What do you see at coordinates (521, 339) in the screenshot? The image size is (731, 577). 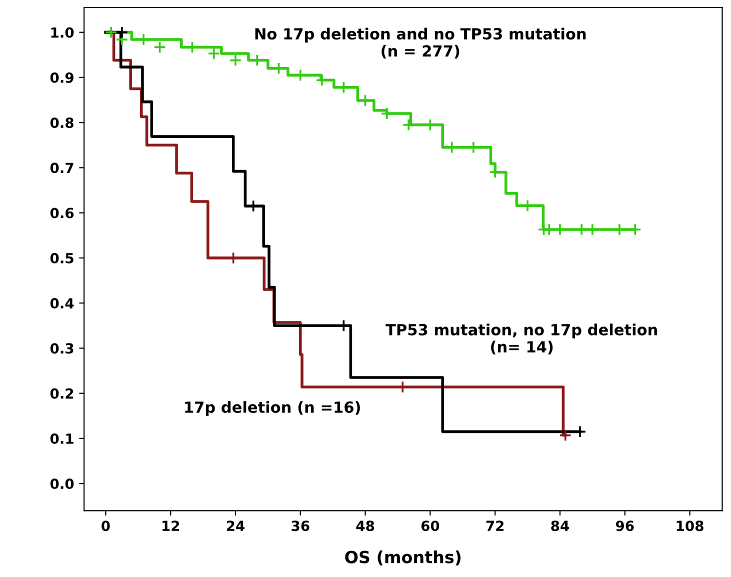 I see `series-label: TP53 mutation, no 17p deletion (n= 14)` at bounding box center [521, 339].